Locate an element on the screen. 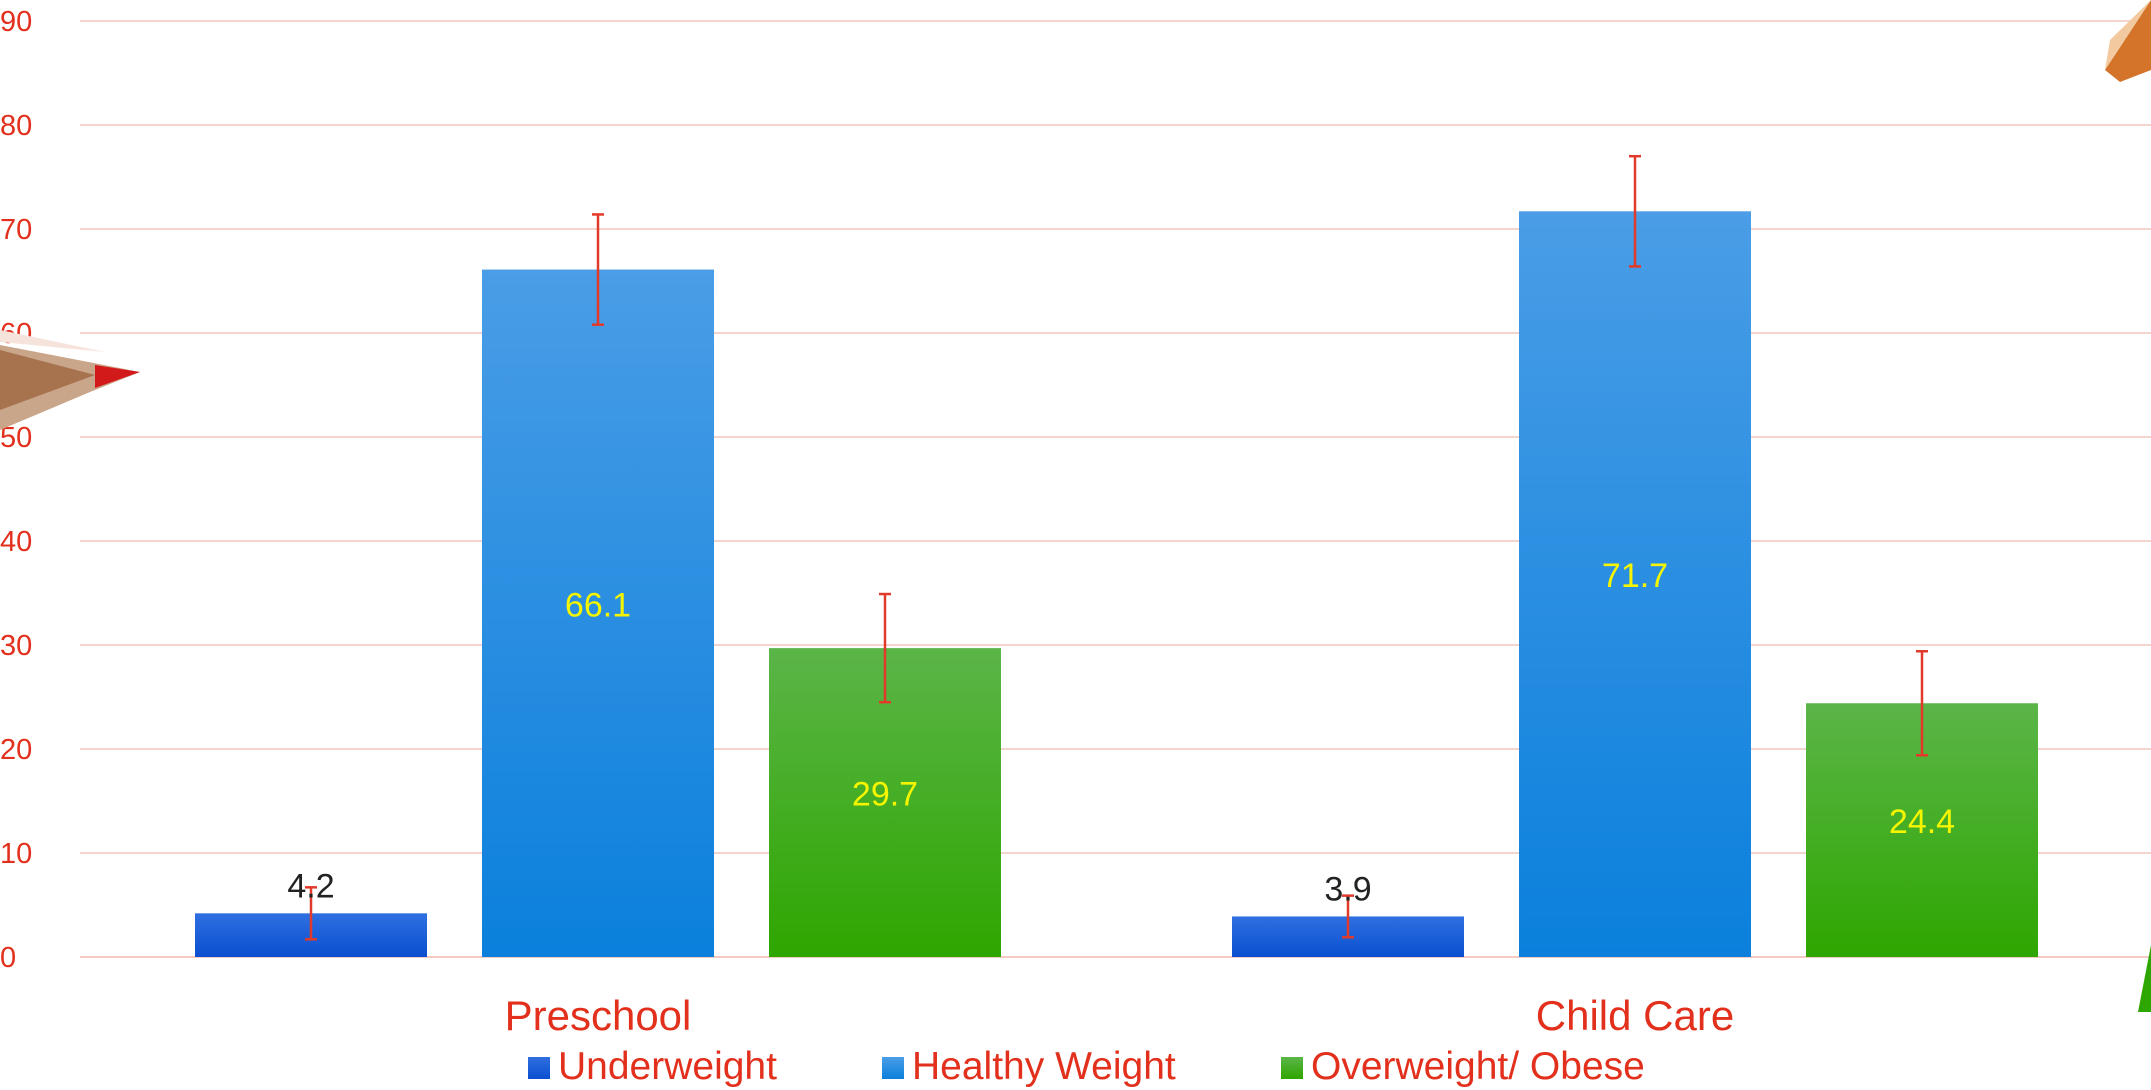  y-tick-label: 20 is located at coordinates (16, 750).